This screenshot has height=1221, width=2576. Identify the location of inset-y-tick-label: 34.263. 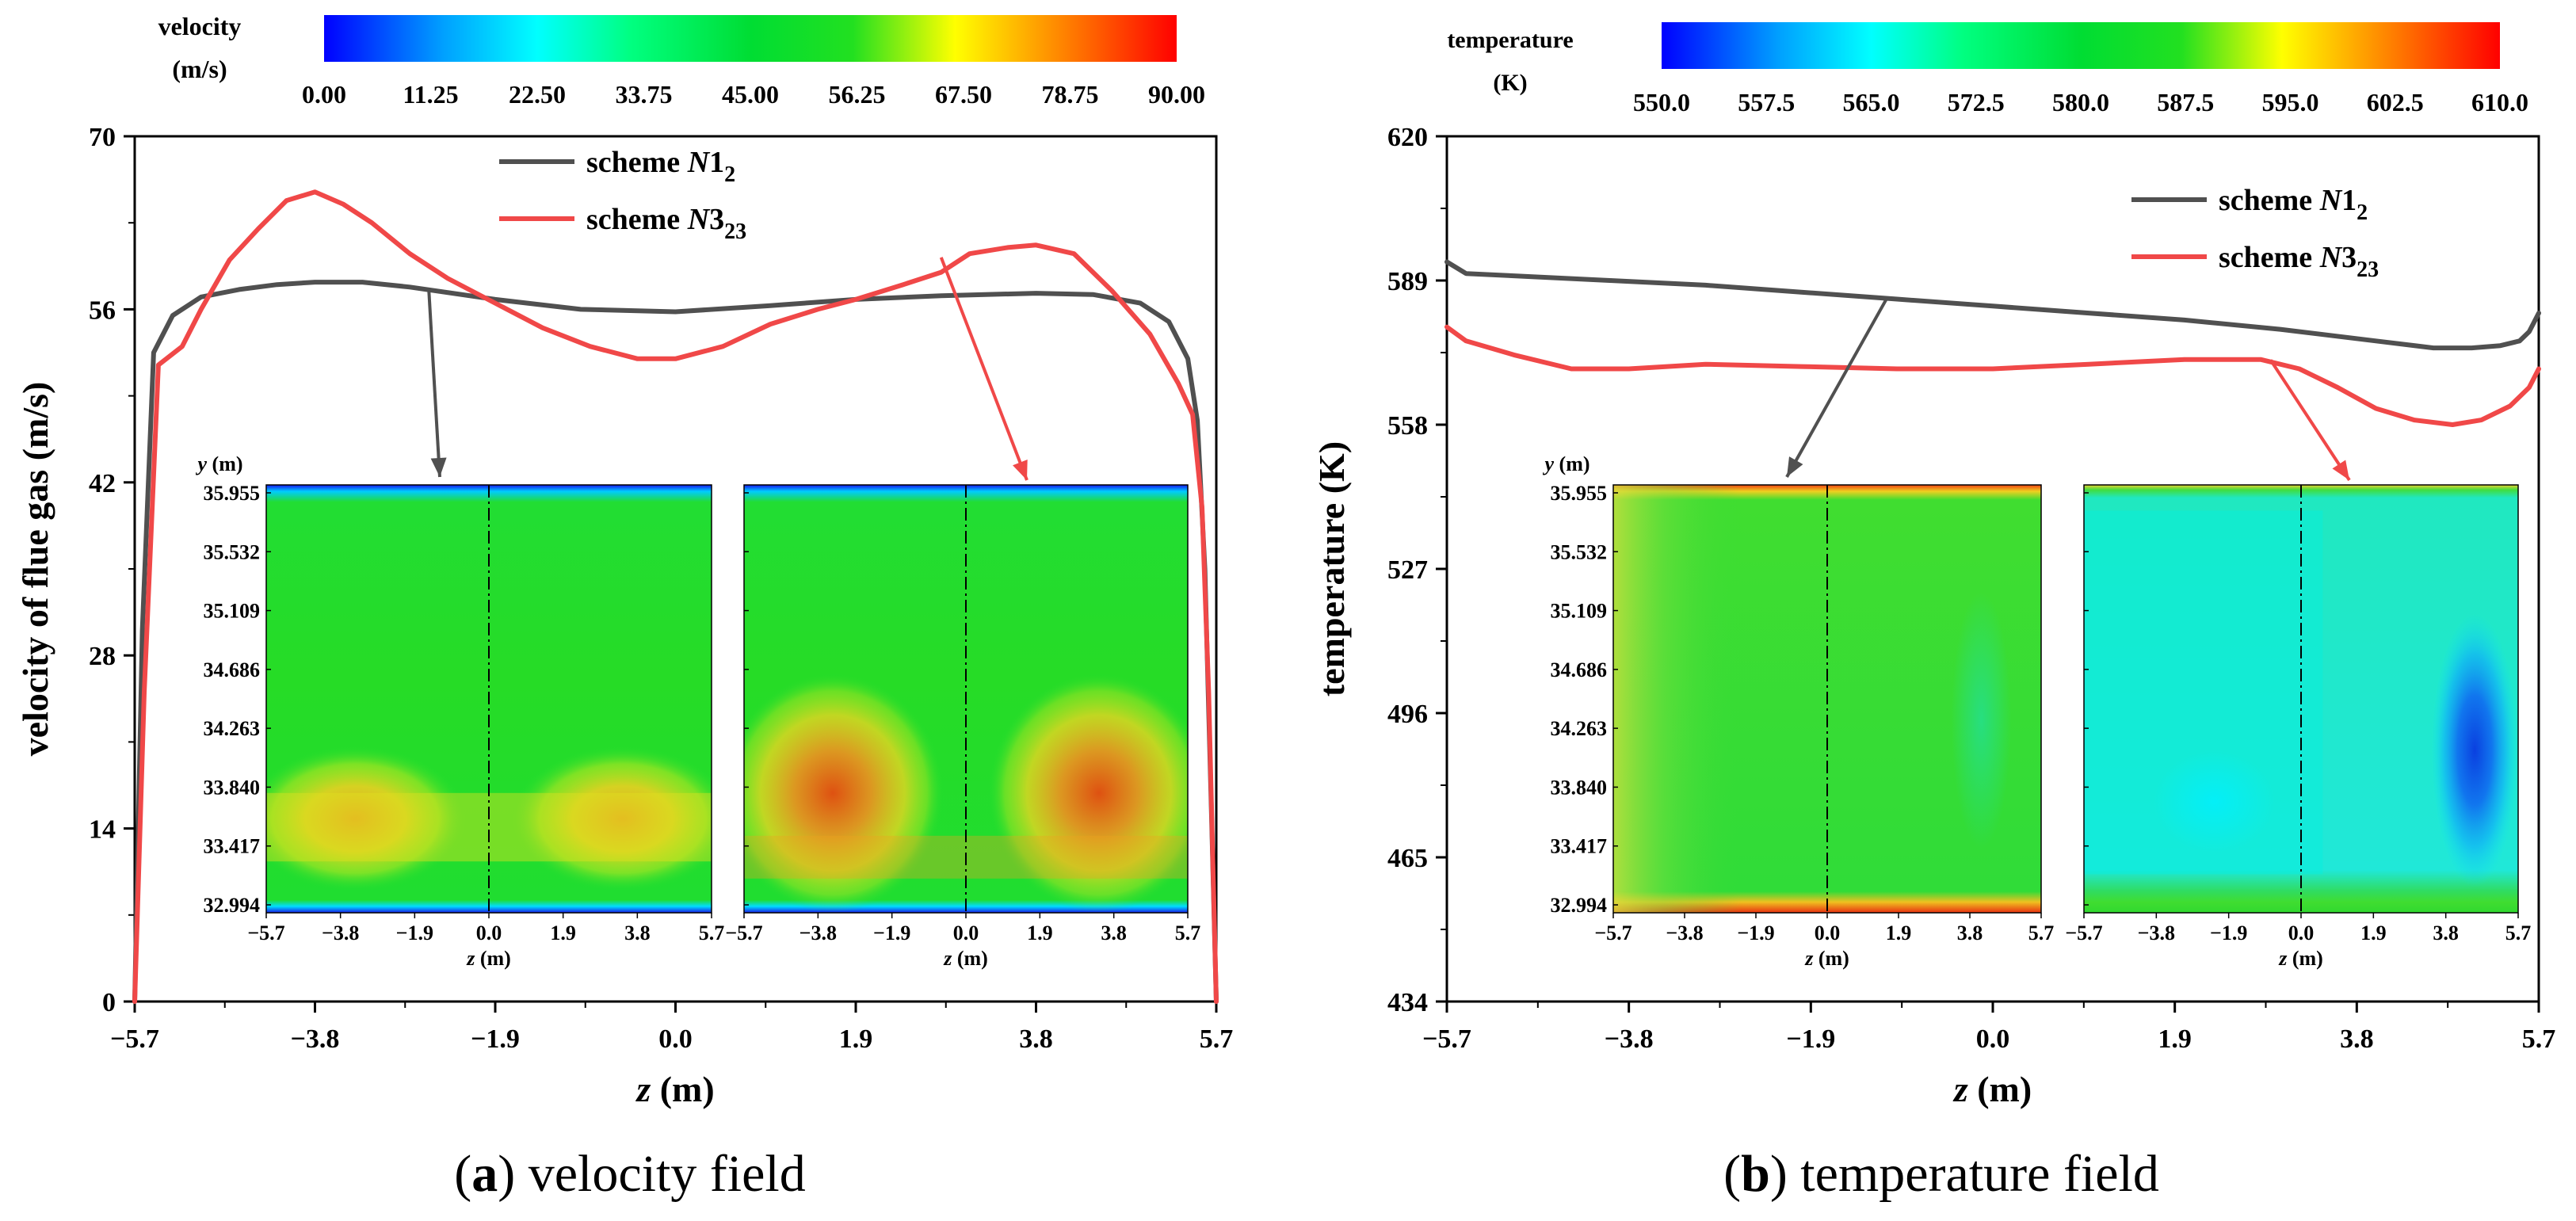
(232, 728).